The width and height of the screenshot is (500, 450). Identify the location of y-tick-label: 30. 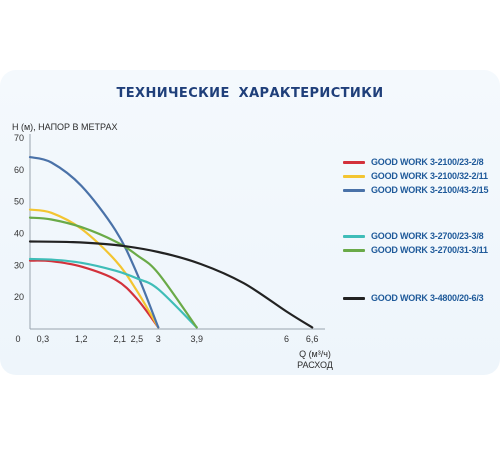
(19, 265).